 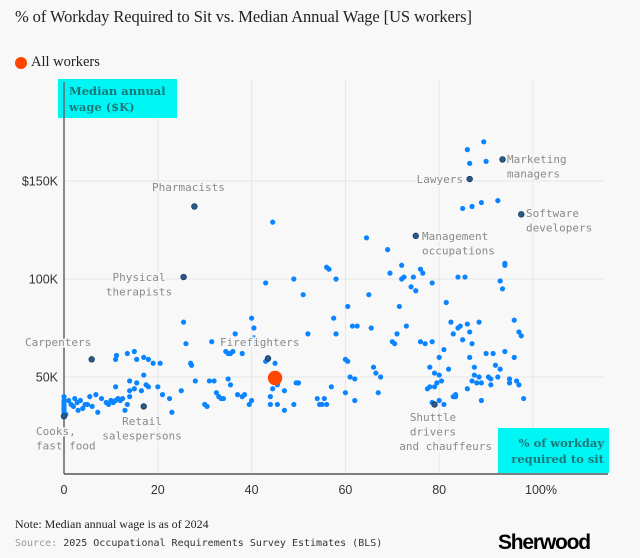 I want to click on x-axis-title-bg, so click(x=553, y=450).